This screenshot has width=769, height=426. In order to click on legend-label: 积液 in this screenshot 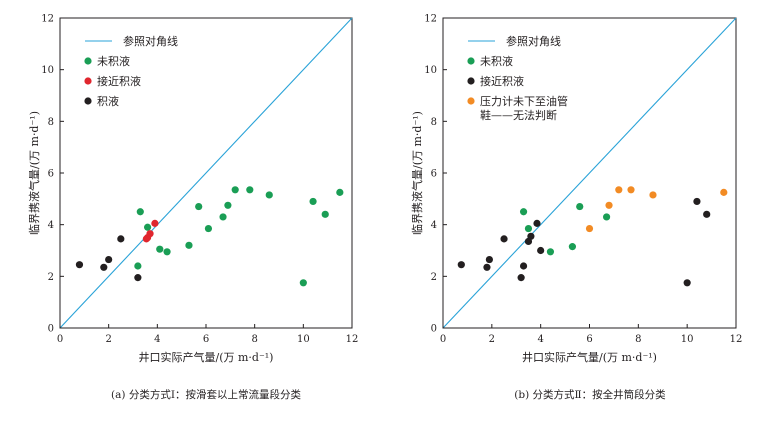, I will do `click(108, 101)`.